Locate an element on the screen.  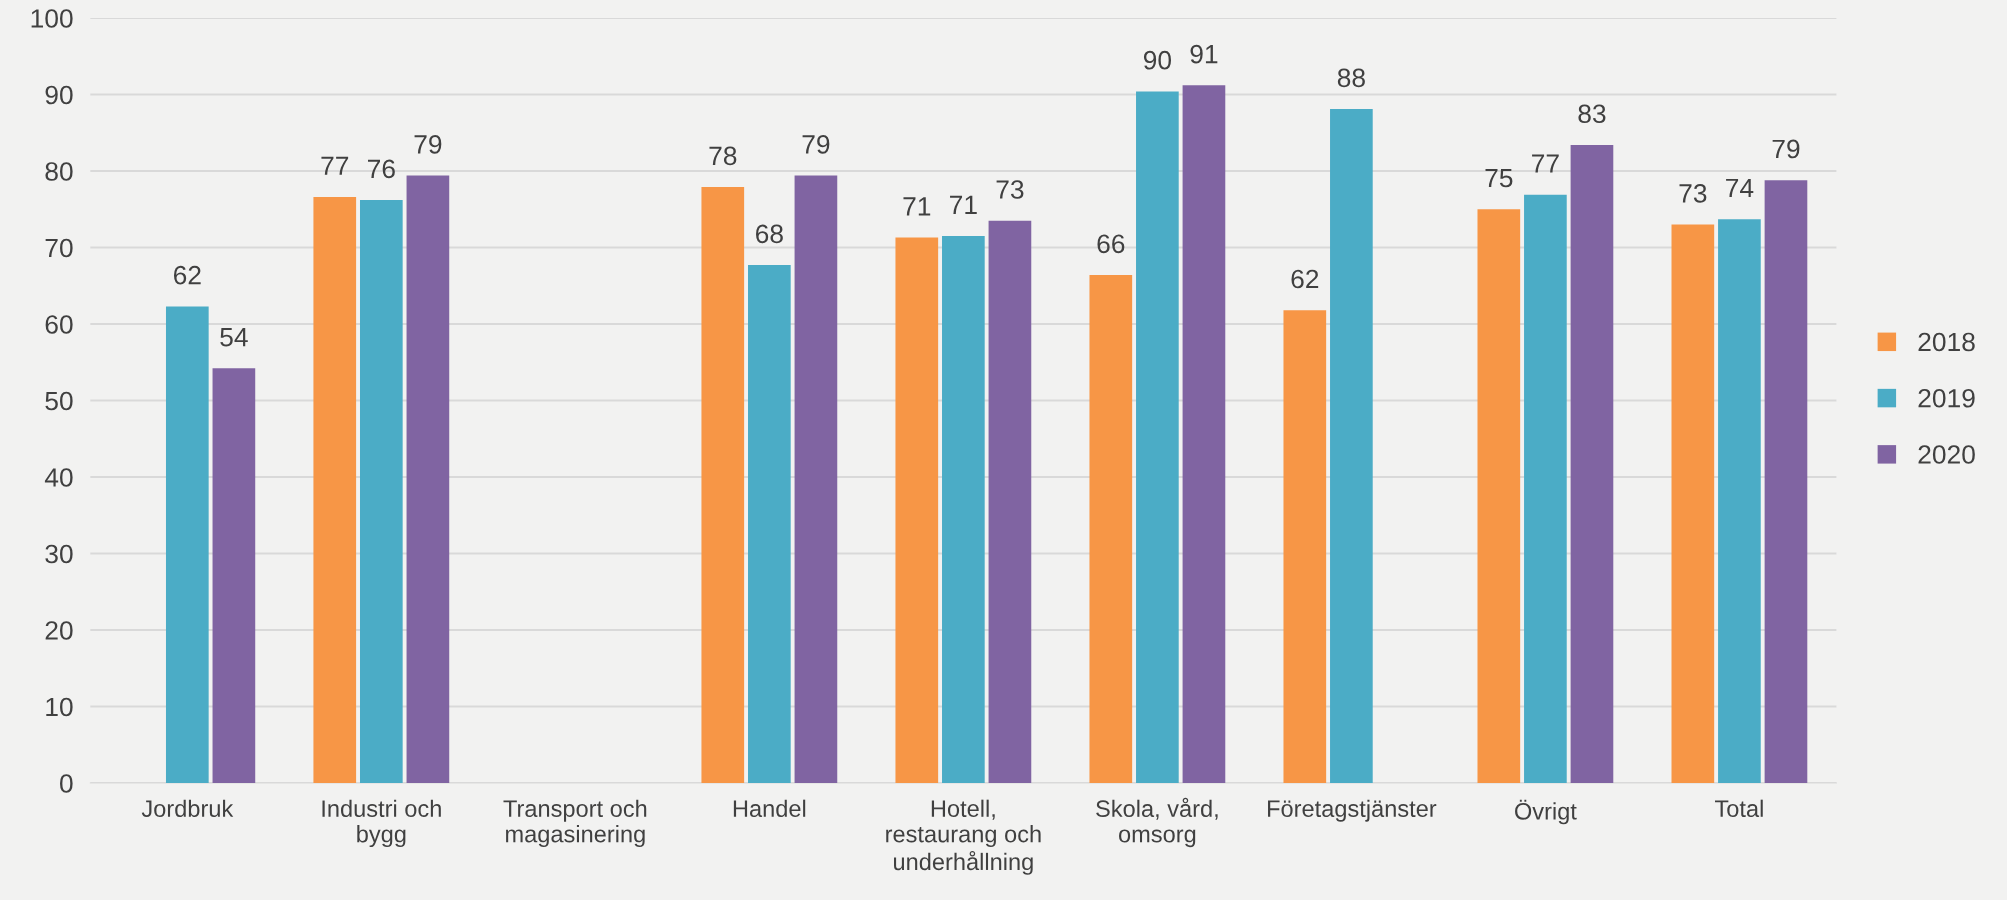
x-tick-label: Företagstjänster is located at coordinates (1352, 810).